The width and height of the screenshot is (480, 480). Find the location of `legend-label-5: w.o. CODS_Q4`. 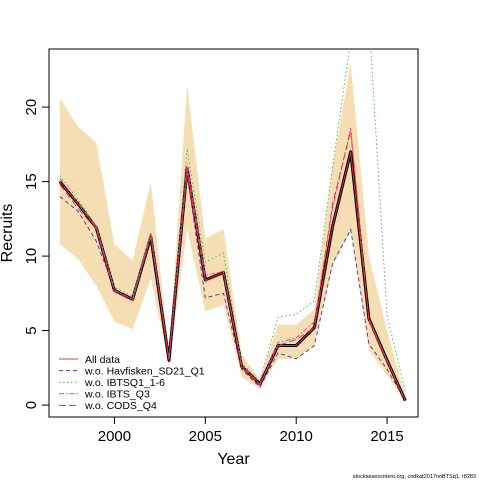

legend-label-5: w.o. CODS_Q4 is located at coordinates (120, 406).